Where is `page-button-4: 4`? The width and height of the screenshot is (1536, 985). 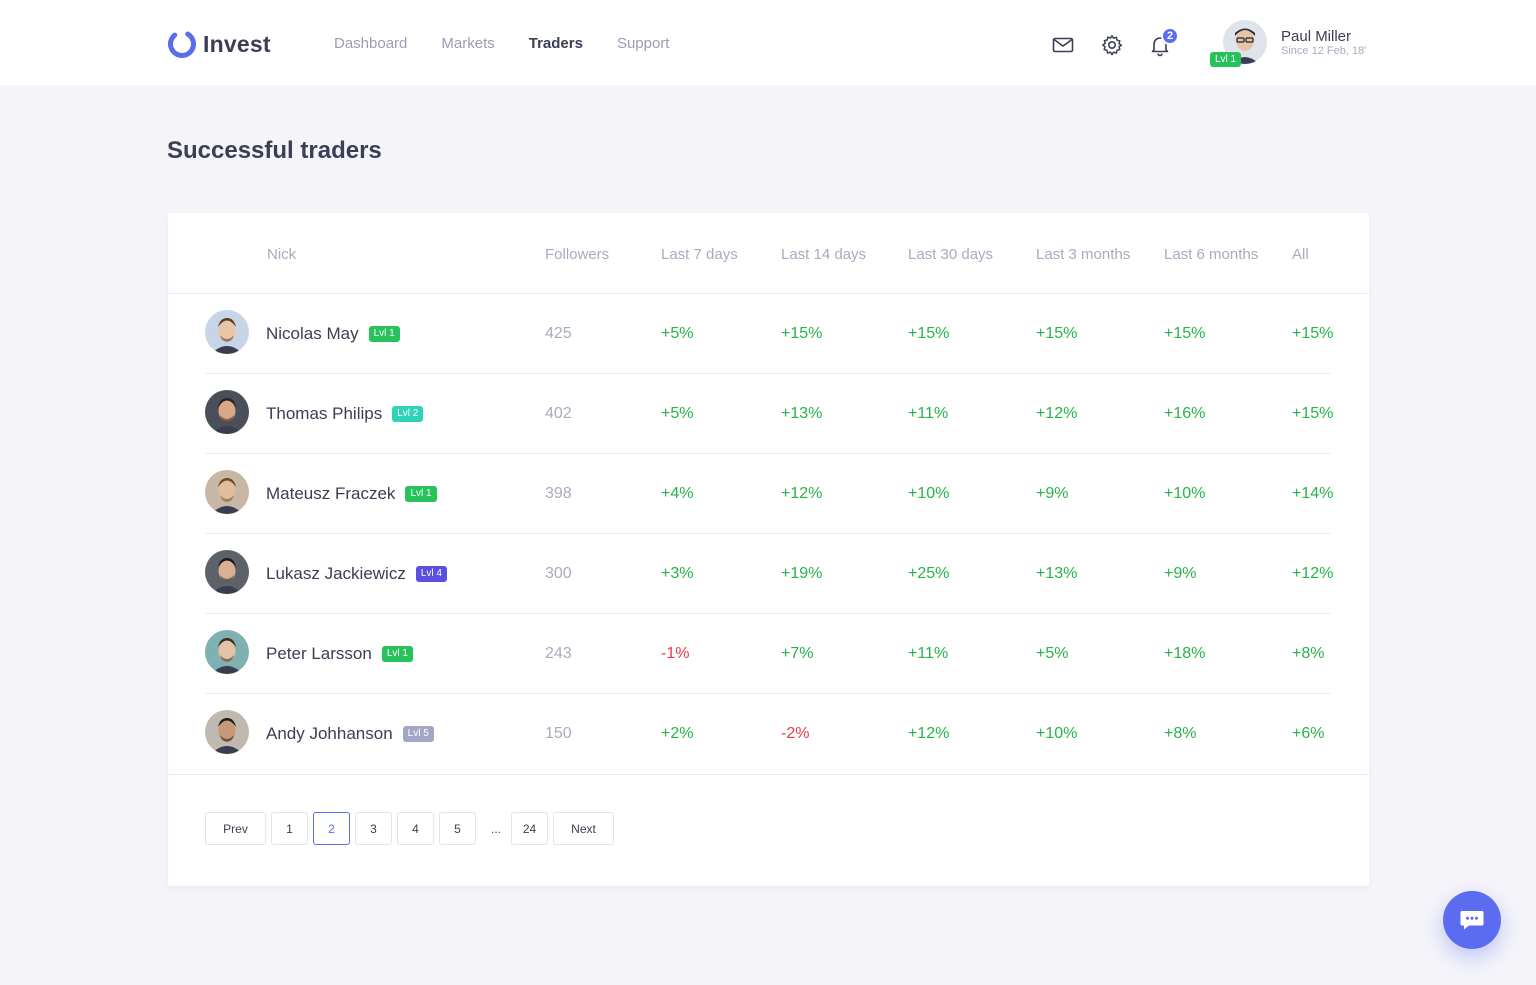 page-button-4: 4 is located at coordinates (415, 828).